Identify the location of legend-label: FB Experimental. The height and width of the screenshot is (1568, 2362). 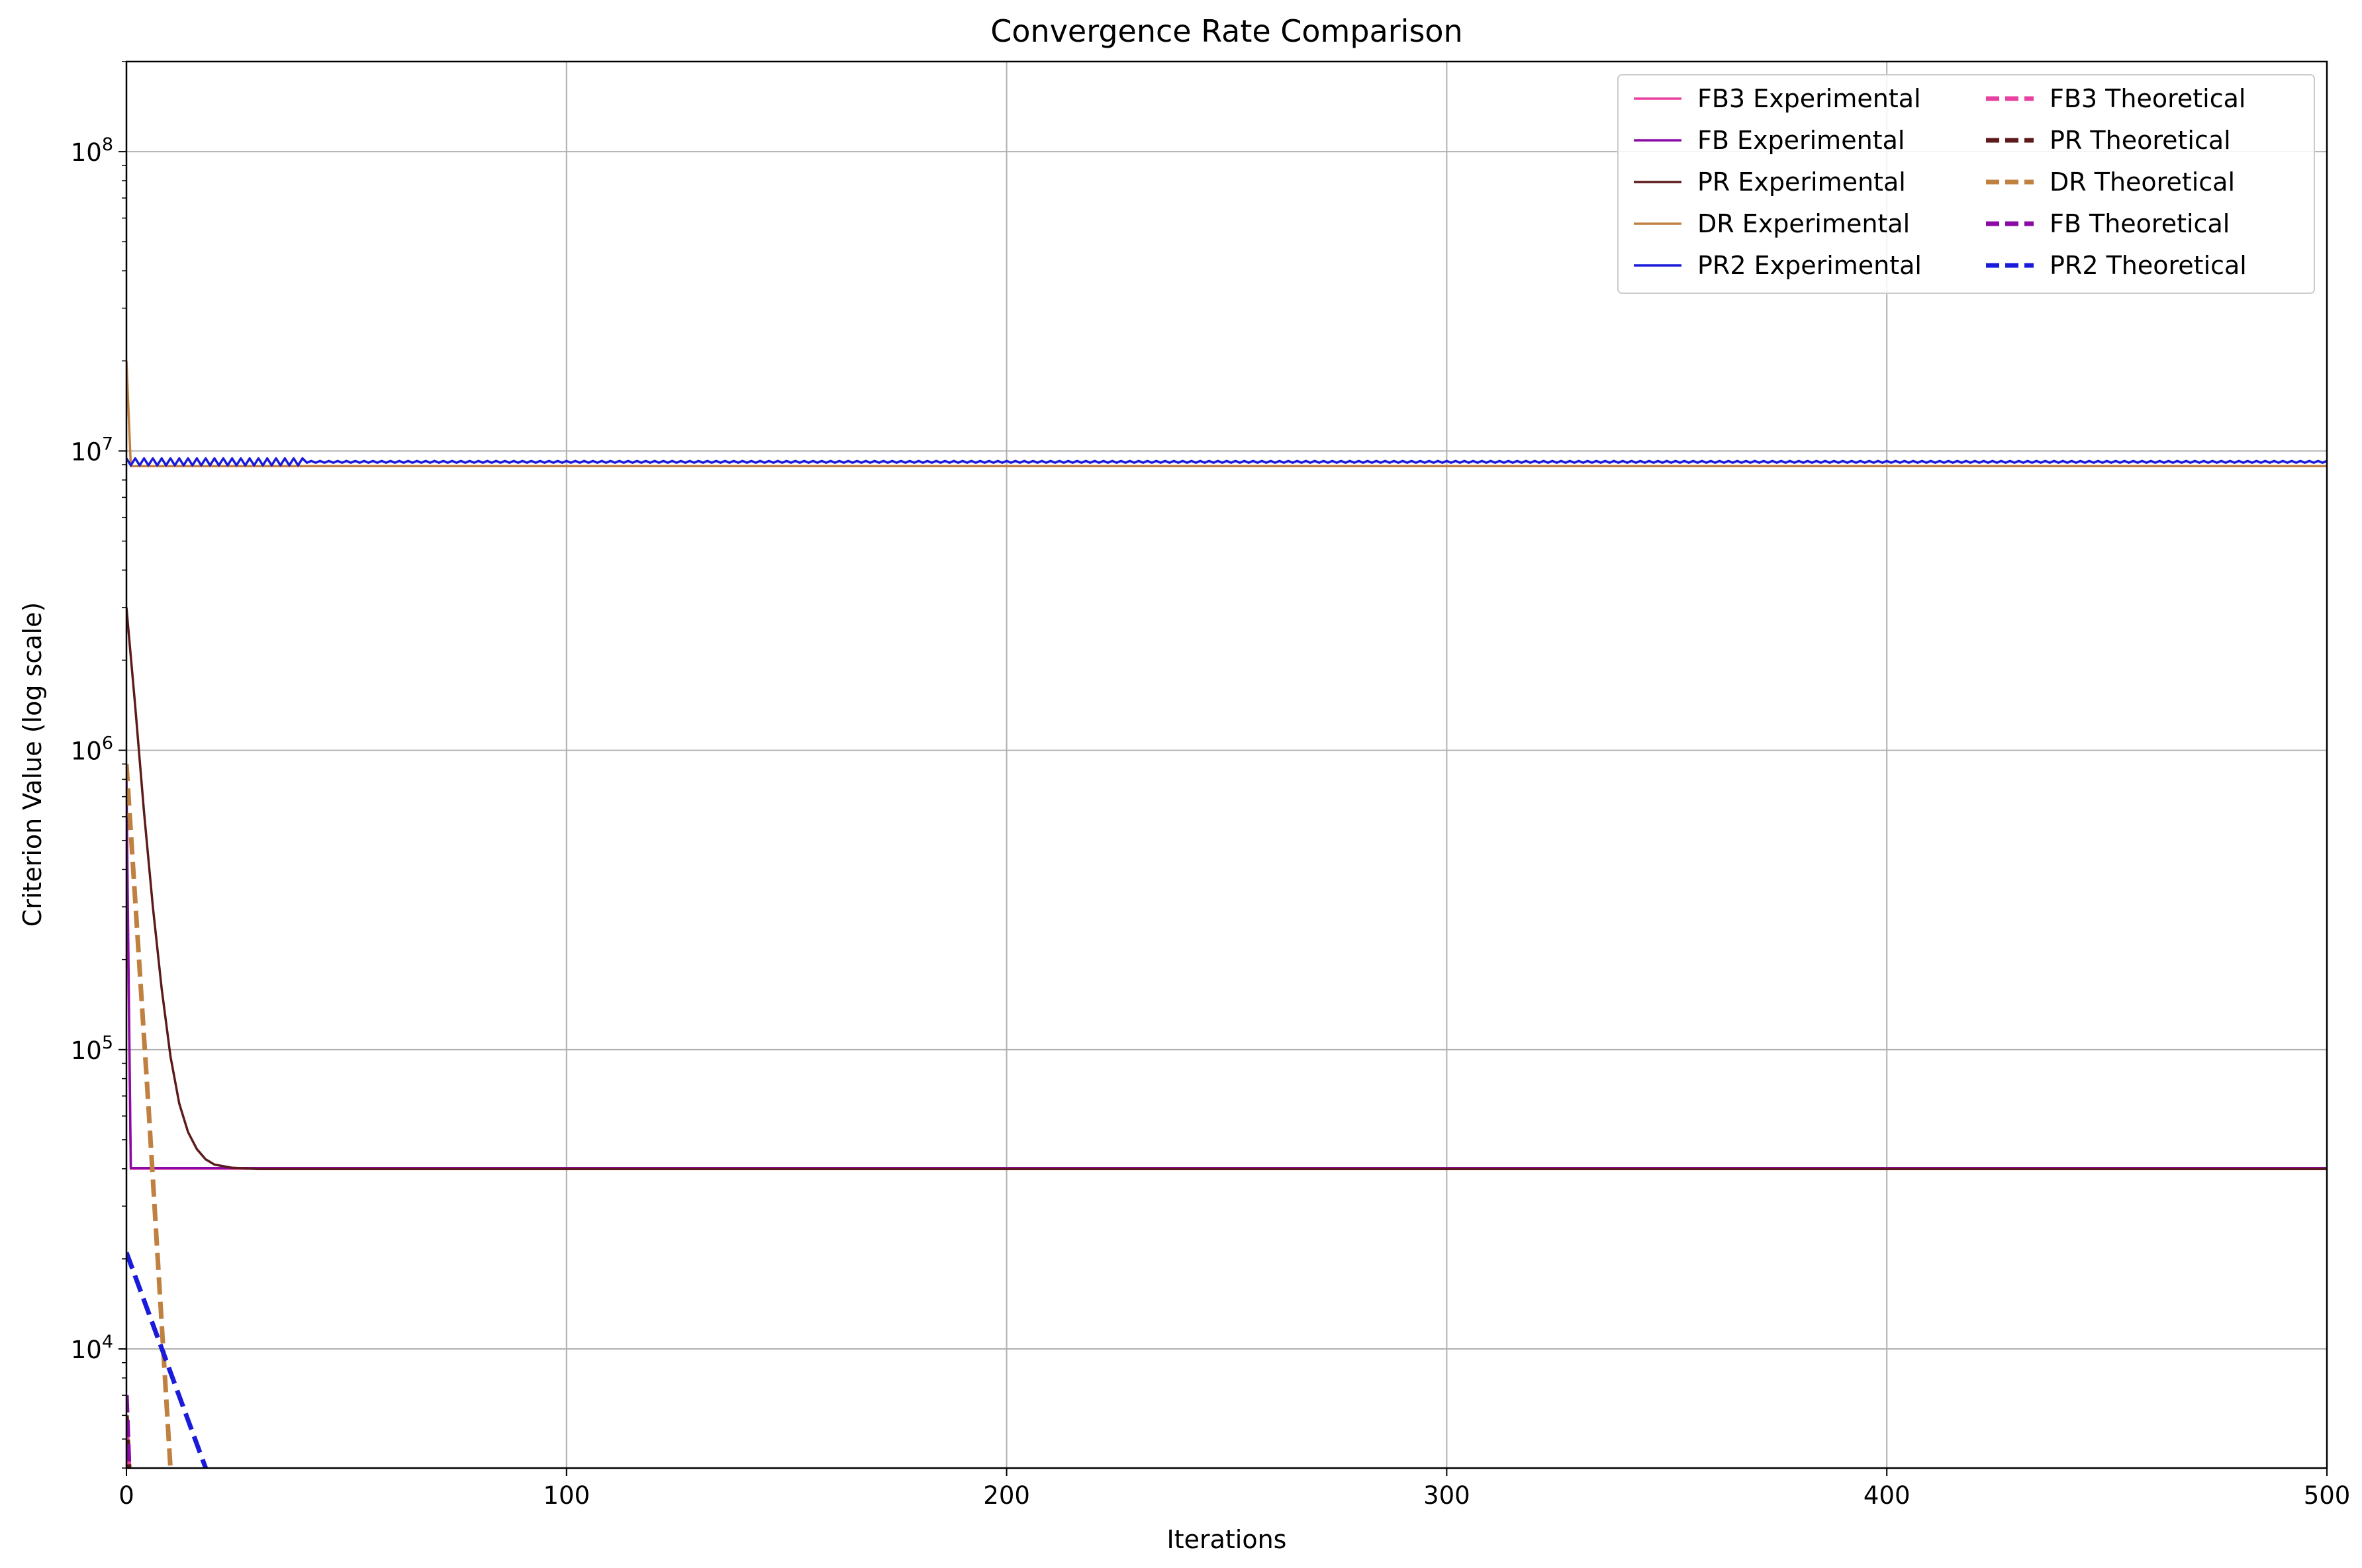
(1801, 140).